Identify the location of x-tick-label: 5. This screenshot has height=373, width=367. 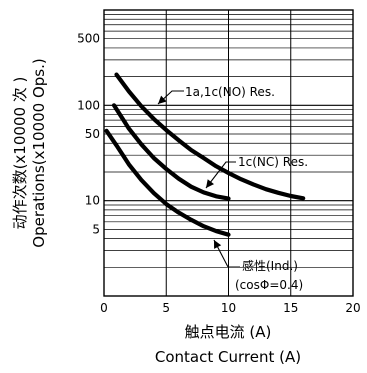
(166, 308).